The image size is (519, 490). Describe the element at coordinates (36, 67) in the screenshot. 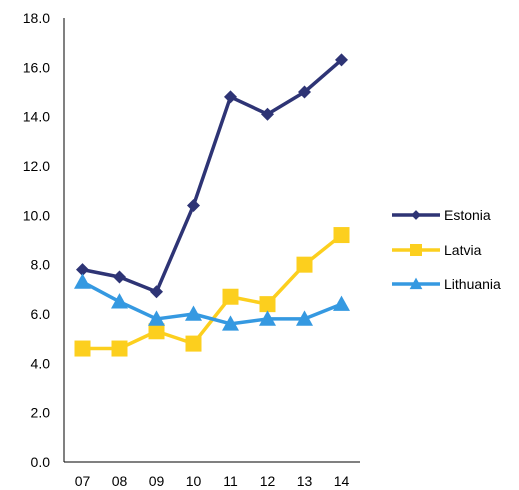

I see `y-tick-label: 16.0` at that location.